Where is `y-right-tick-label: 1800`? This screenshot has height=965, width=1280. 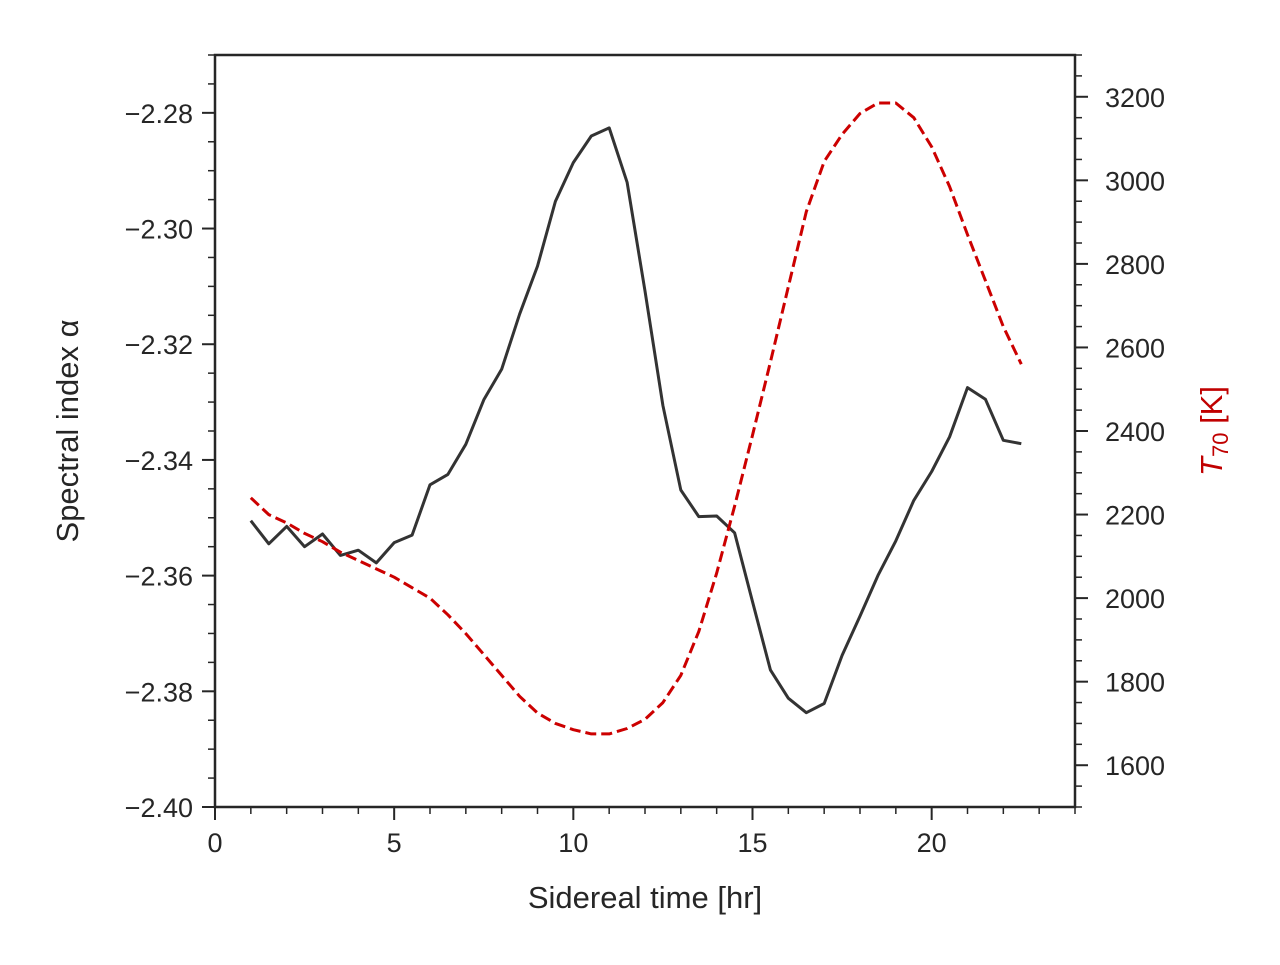 y-right-tick-label: 1800 is located at coordinates (1135, 683).